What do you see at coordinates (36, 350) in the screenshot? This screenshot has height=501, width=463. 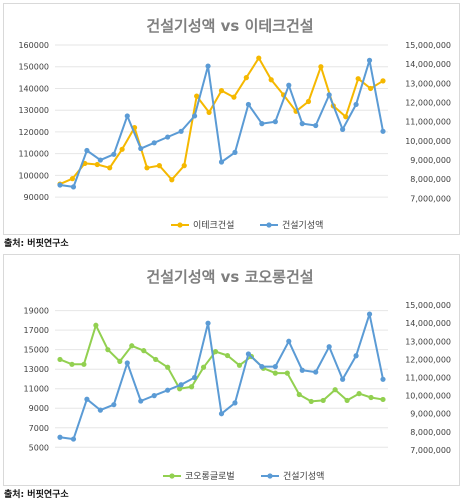 I see `left-axis-tick-label: 15000` at bounding box center [36, 350].